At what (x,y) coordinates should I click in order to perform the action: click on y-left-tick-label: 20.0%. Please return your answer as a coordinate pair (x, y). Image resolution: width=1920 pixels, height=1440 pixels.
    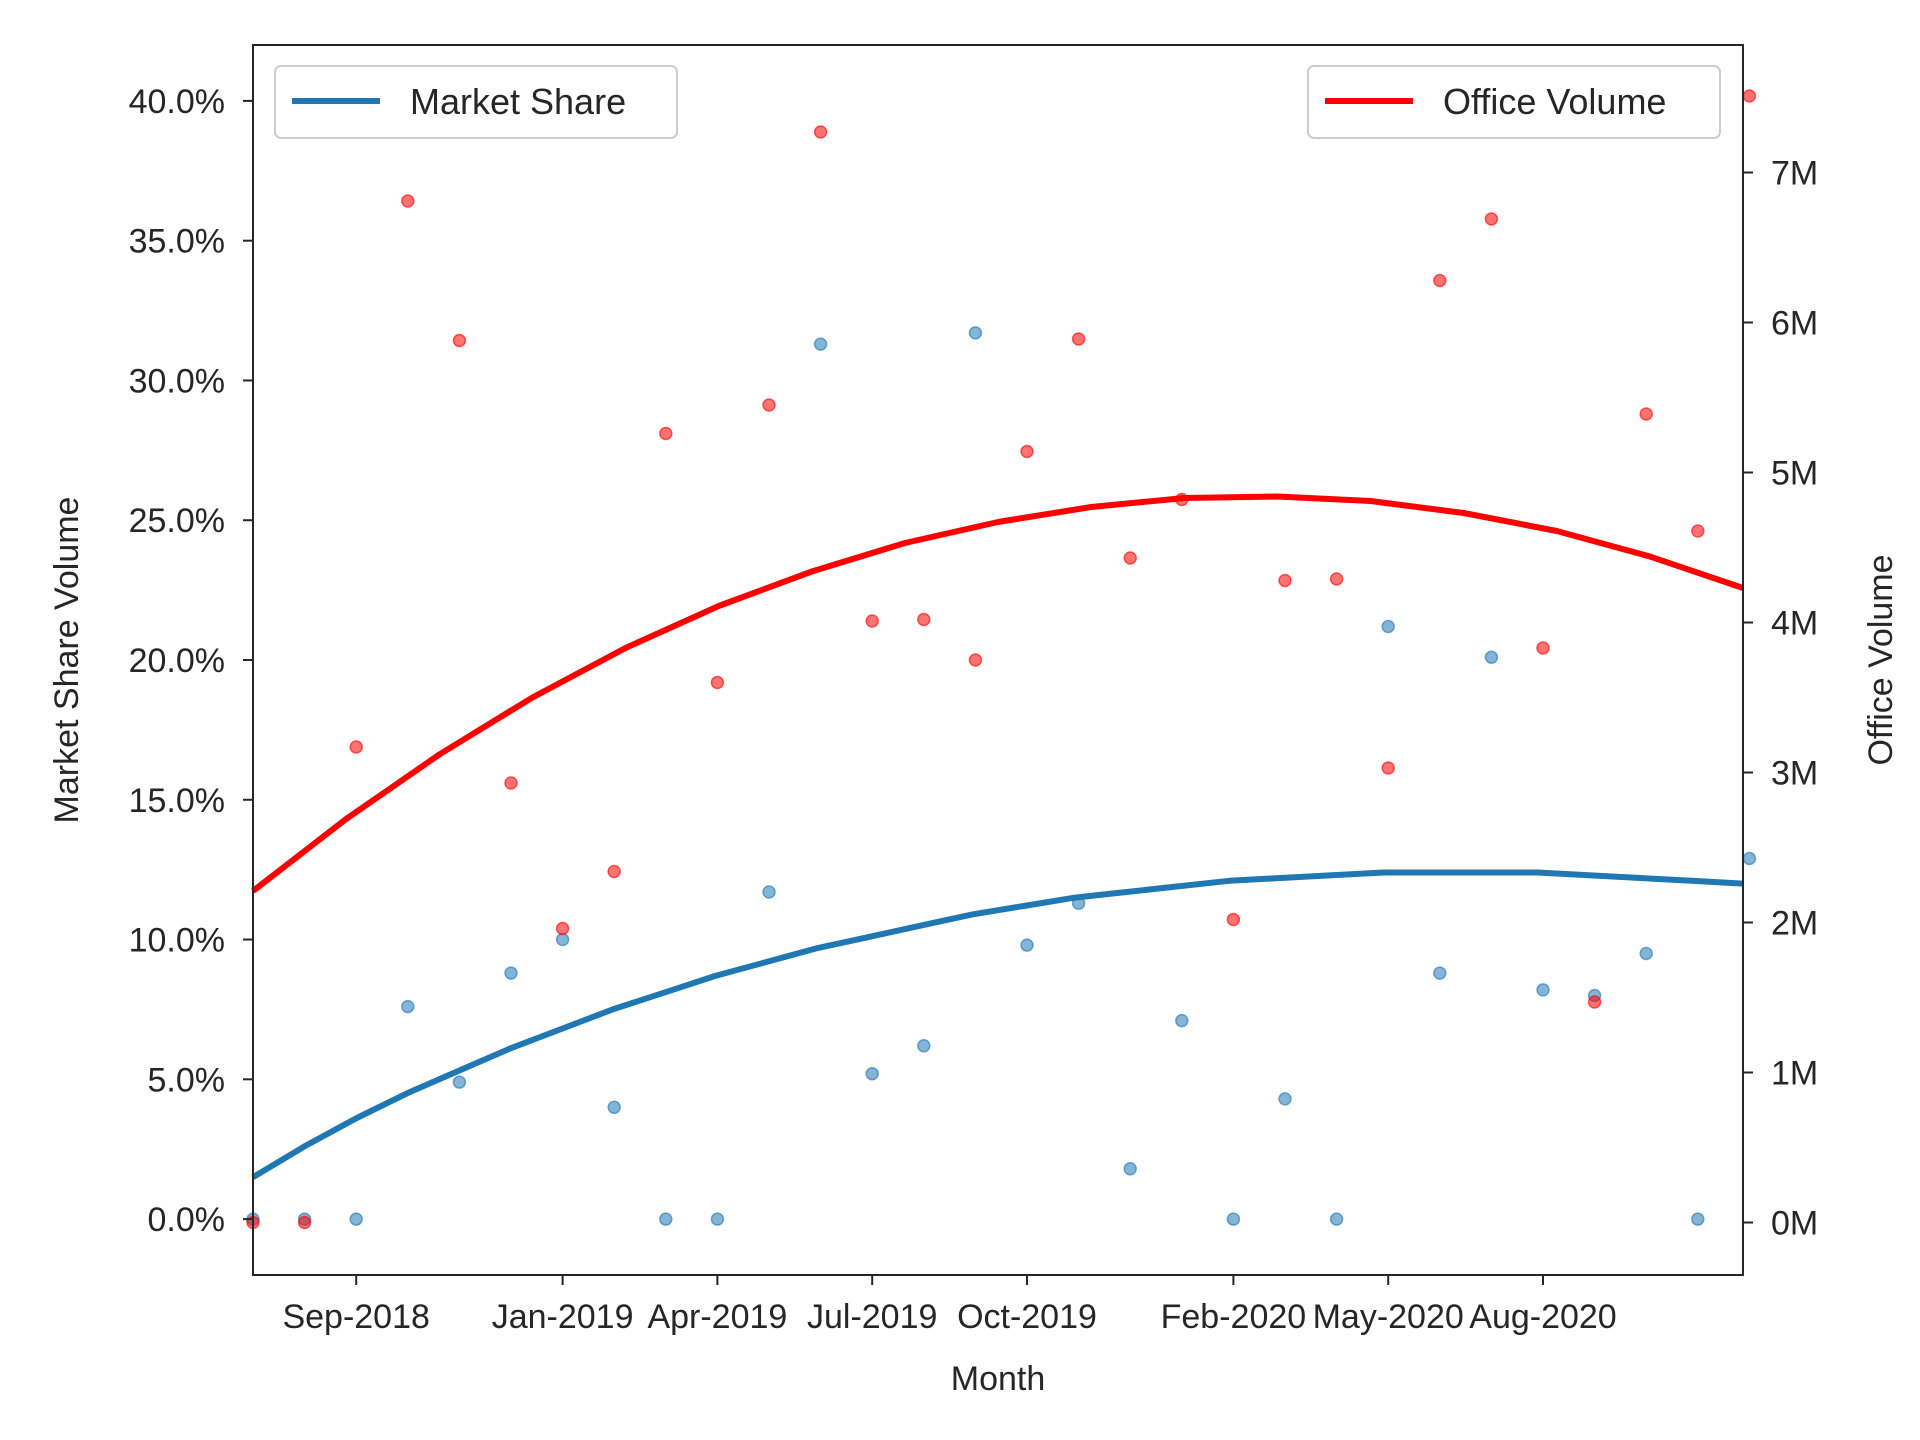
    Looking at the image, I should click on (177, 661).